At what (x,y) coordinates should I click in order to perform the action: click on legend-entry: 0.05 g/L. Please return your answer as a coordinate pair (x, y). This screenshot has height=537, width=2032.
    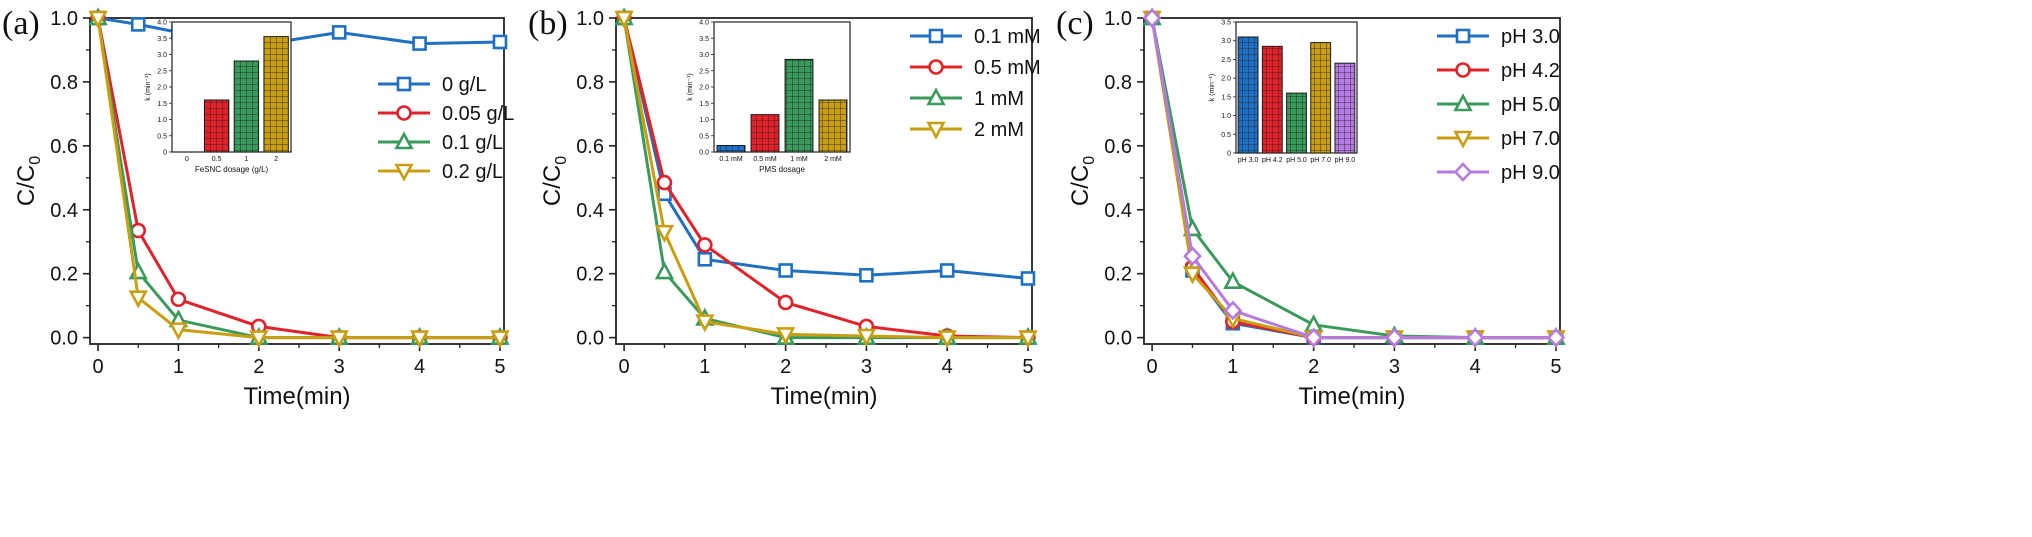
    Looking at the image, I should click on (446, 114).